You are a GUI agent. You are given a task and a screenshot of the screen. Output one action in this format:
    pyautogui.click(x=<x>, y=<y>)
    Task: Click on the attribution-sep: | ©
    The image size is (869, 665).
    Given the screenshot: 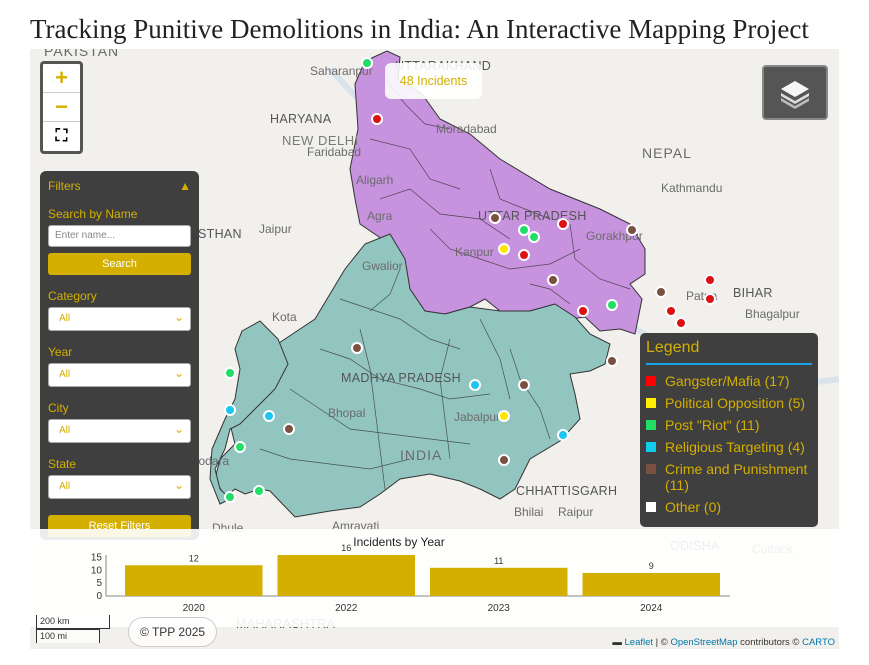 What is the action you would take?
    pyautogui.click(x=662, y=642)
    